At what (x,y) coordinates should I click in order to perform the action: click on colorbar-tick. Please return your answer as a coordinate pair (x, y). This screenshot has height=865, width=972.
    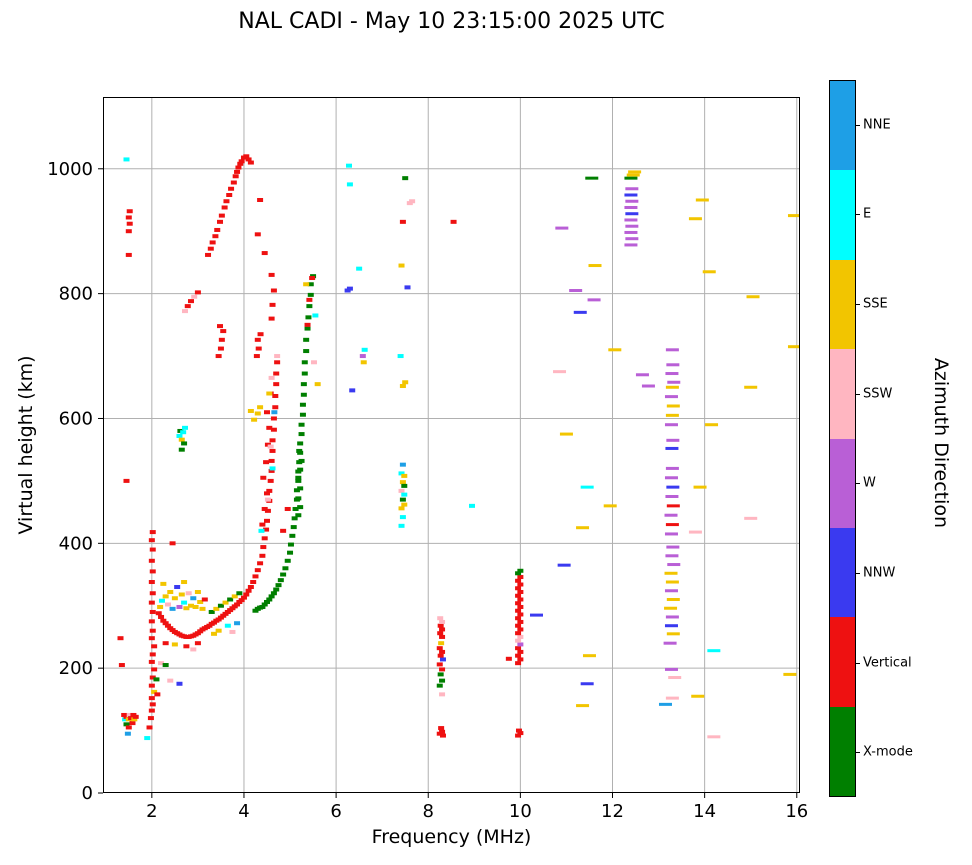
    Looking at the image, I should click on (858, 125).